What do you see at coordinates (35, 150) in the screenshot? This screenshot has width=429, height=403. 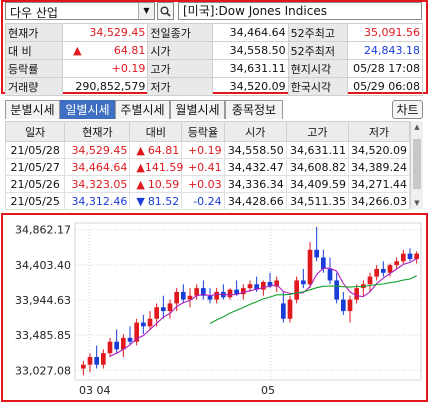 I see `row-date: 21/05/28` at bounding box center [35, 150].